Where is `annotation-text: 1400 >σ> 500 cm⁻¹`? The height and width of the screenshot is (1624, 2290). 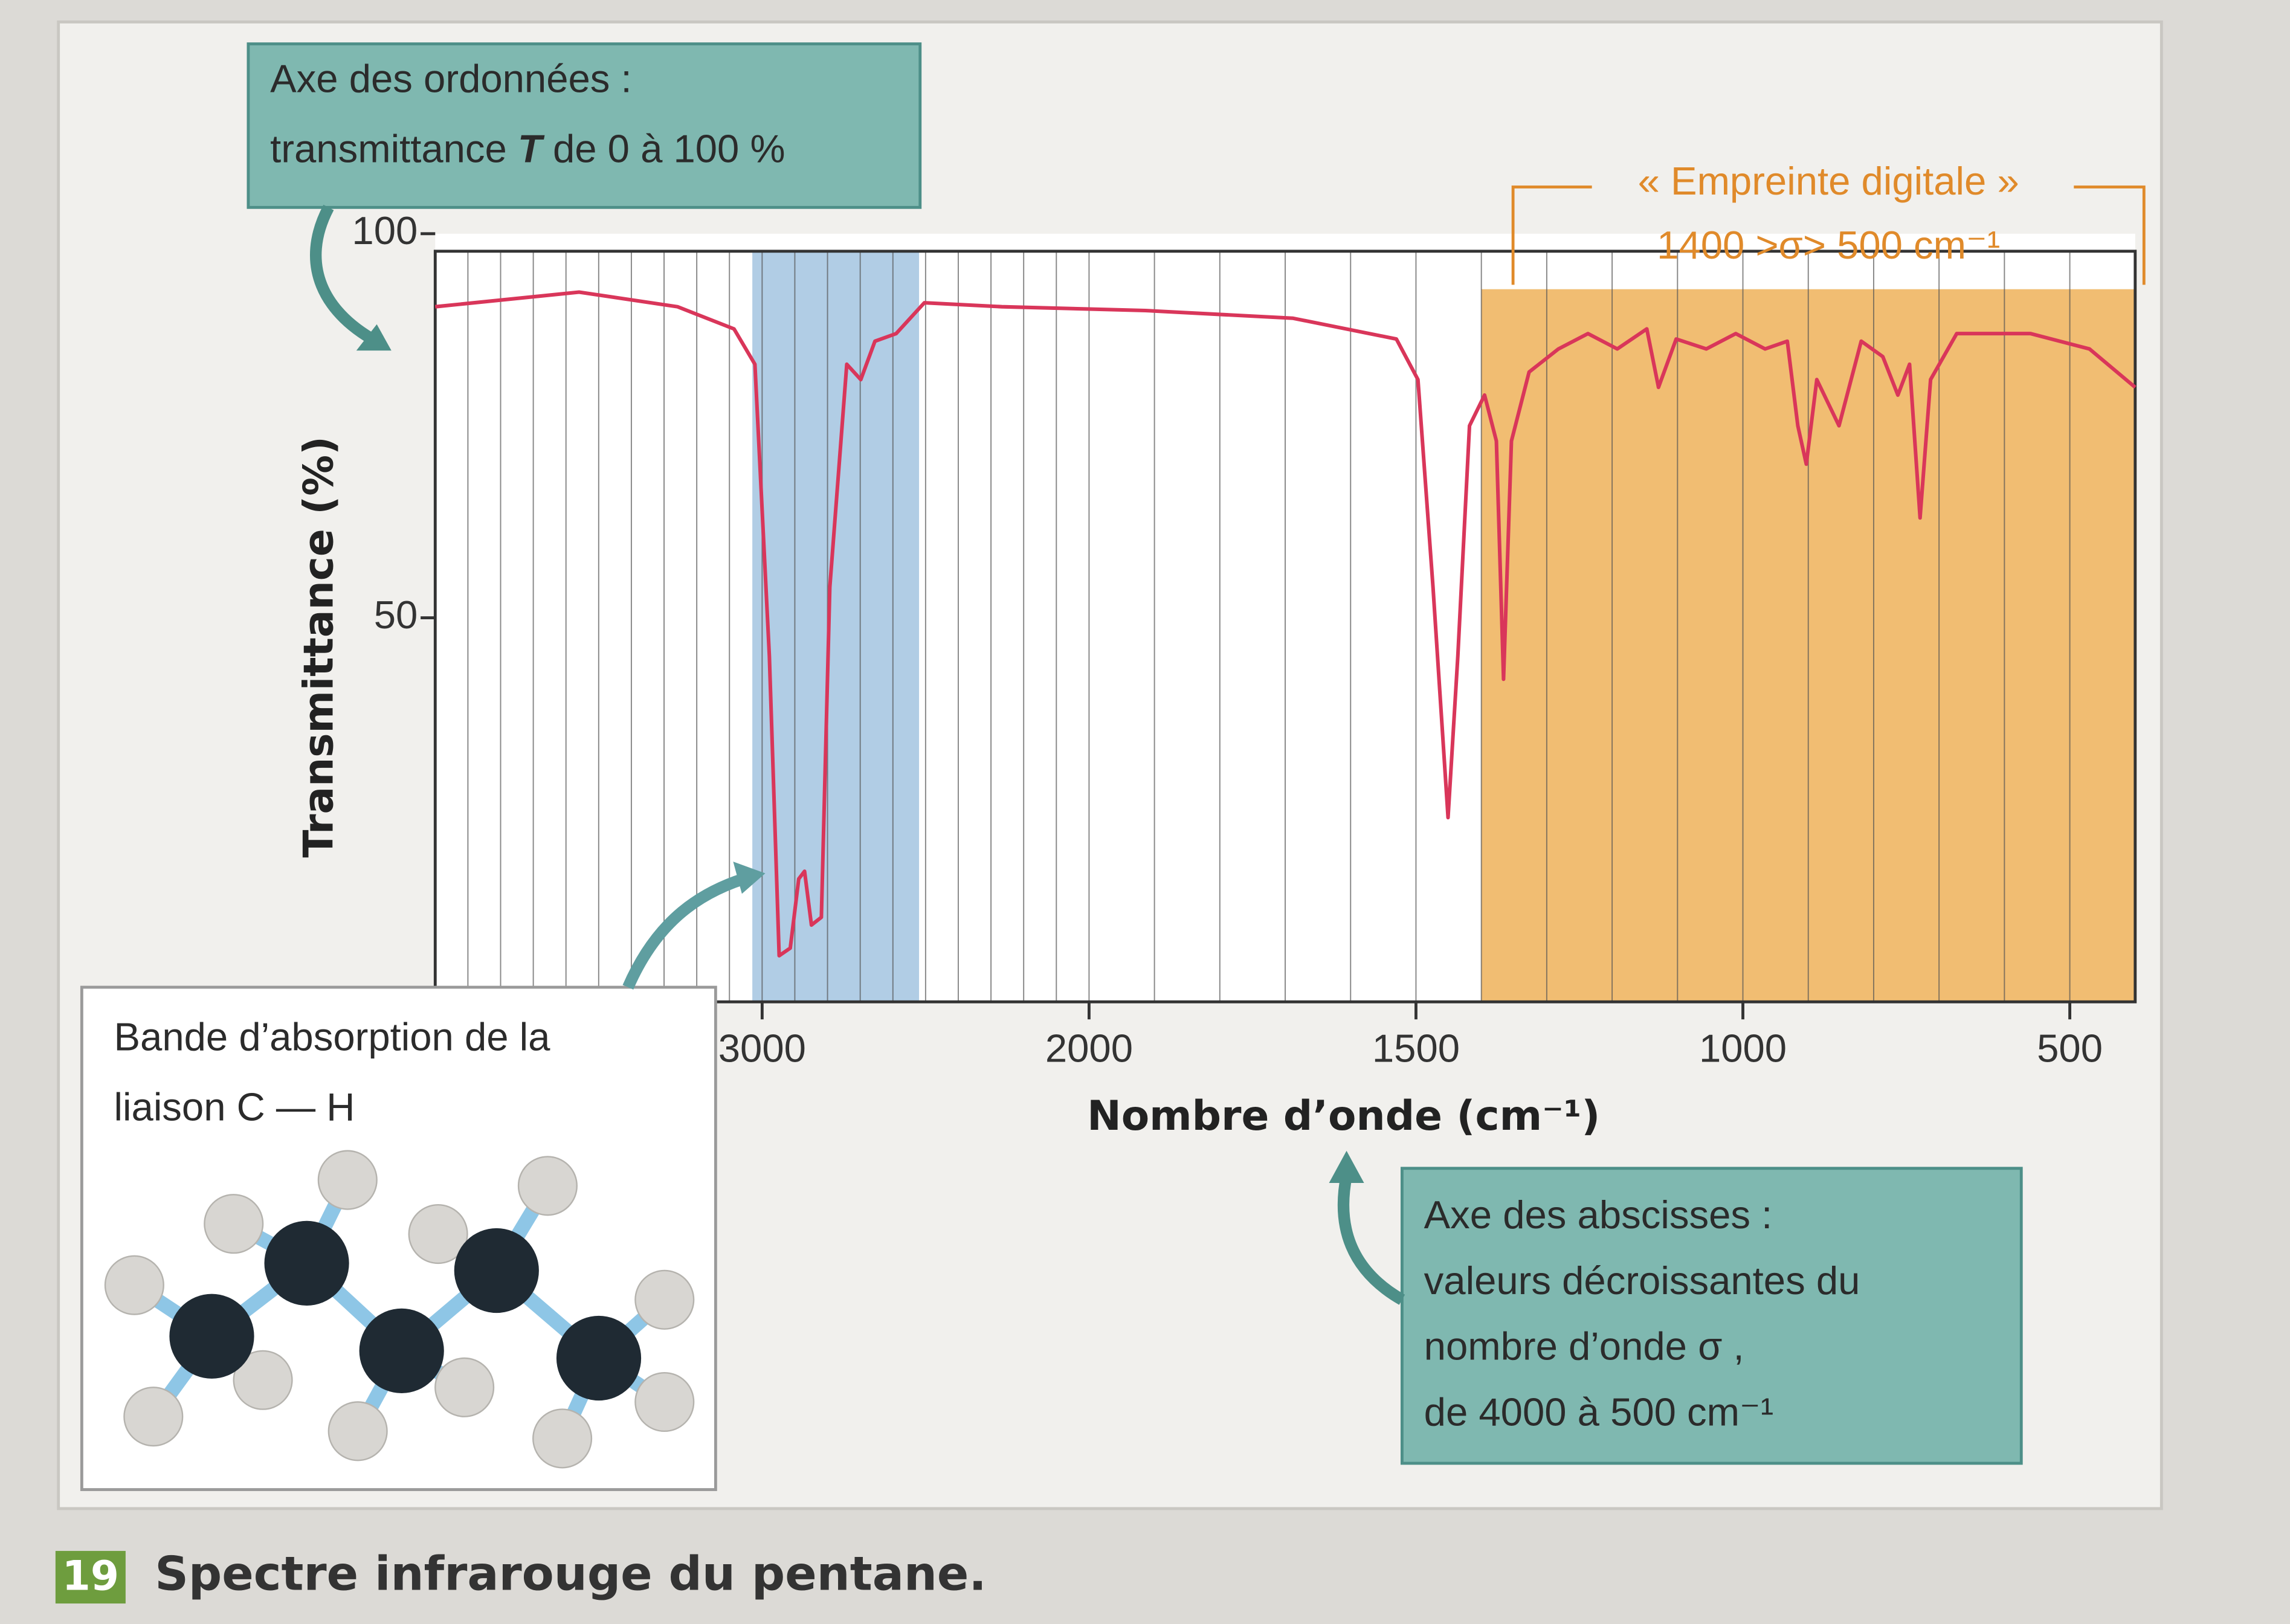
annotation-text: 1400 >σ> 500 cm⁻¹ is located at coordinates (1828, 245).